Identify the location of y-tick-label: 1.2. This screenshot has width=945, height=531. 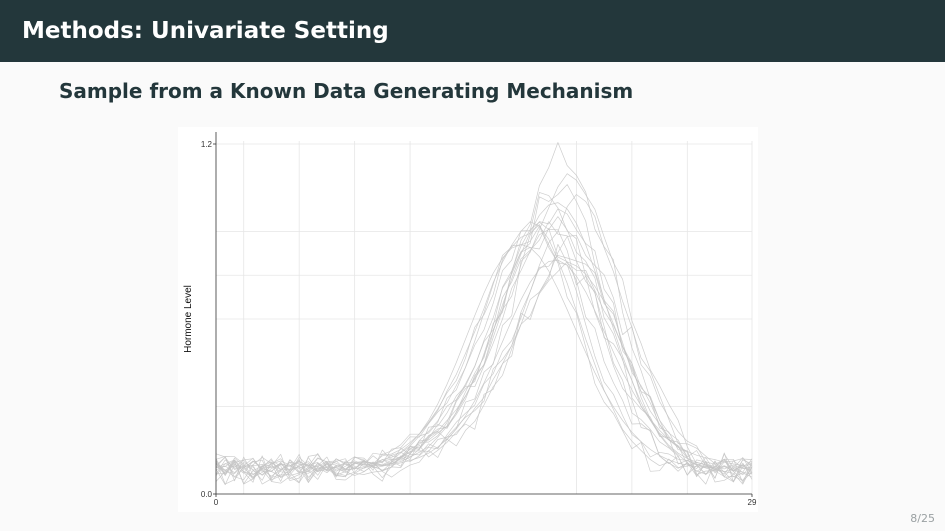
(207, 144).